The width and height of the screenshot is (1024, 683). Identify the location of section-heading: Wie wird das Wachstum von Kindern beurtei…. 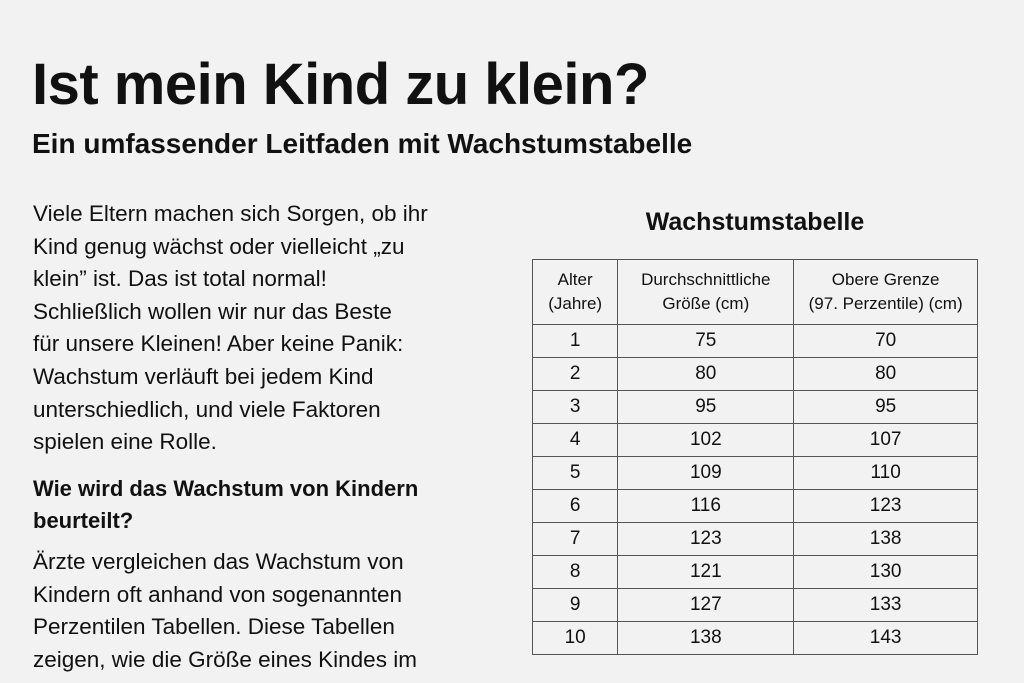
(263, 505).